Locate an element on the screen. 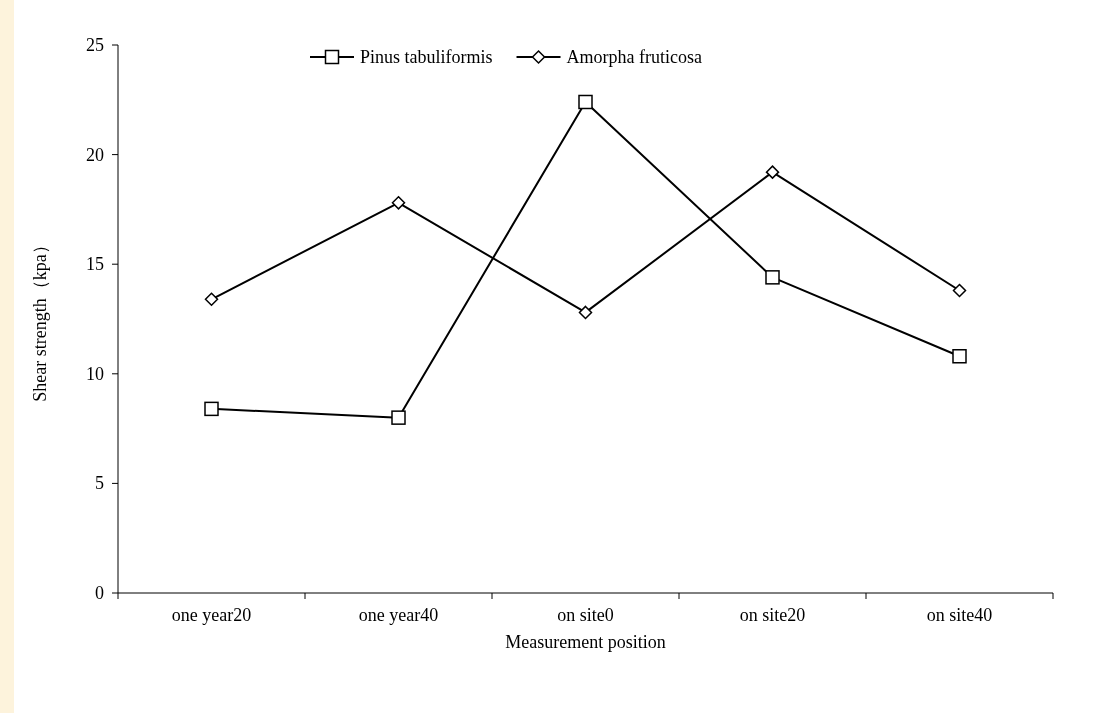  y-tick-label: 5 is located at coordinates (99, 483).